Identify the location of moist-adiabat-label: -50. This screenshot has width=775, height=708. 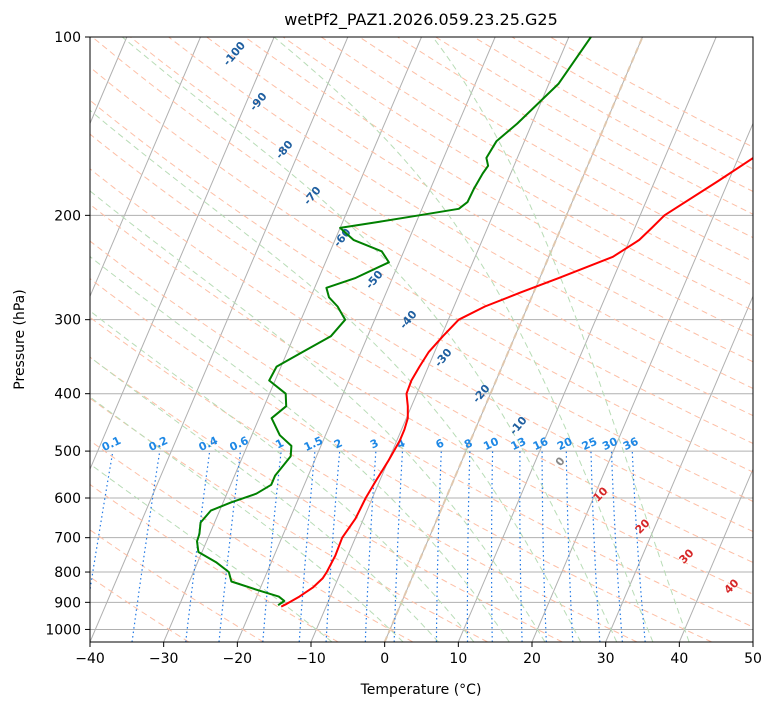
(374, 280).